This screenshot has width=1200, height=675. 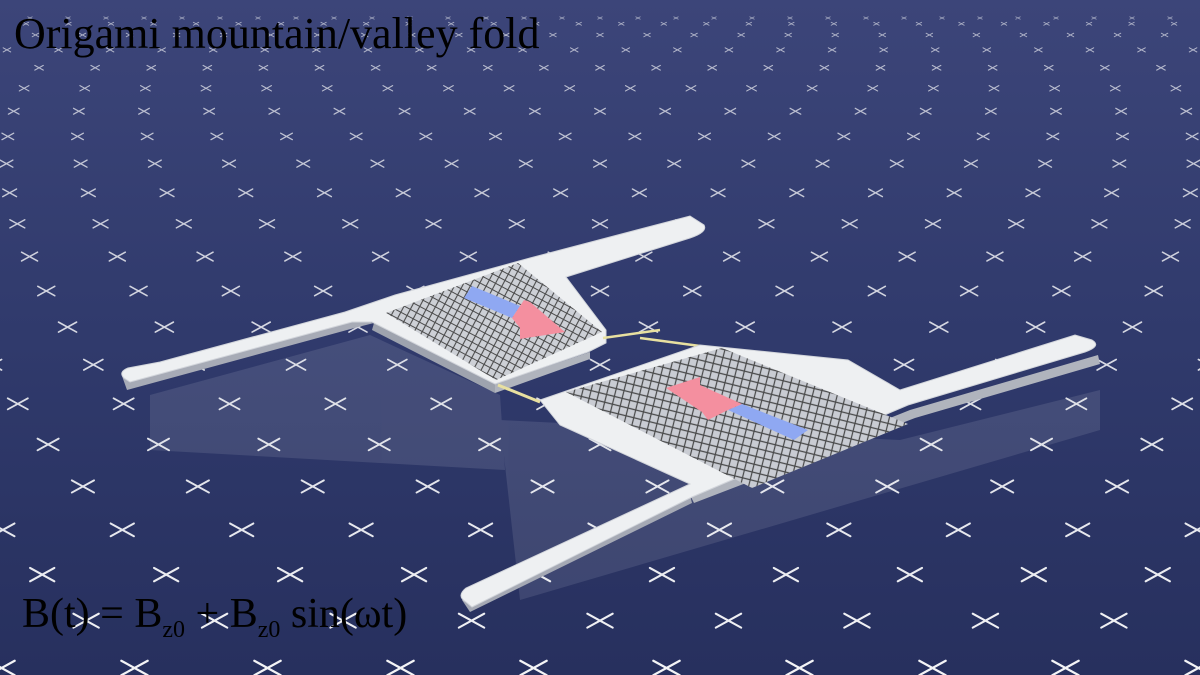 What do you see at coordinates (494, 321) in the screenshot?
I see `left-mesh-pattern` at bounding box center [494, 321].